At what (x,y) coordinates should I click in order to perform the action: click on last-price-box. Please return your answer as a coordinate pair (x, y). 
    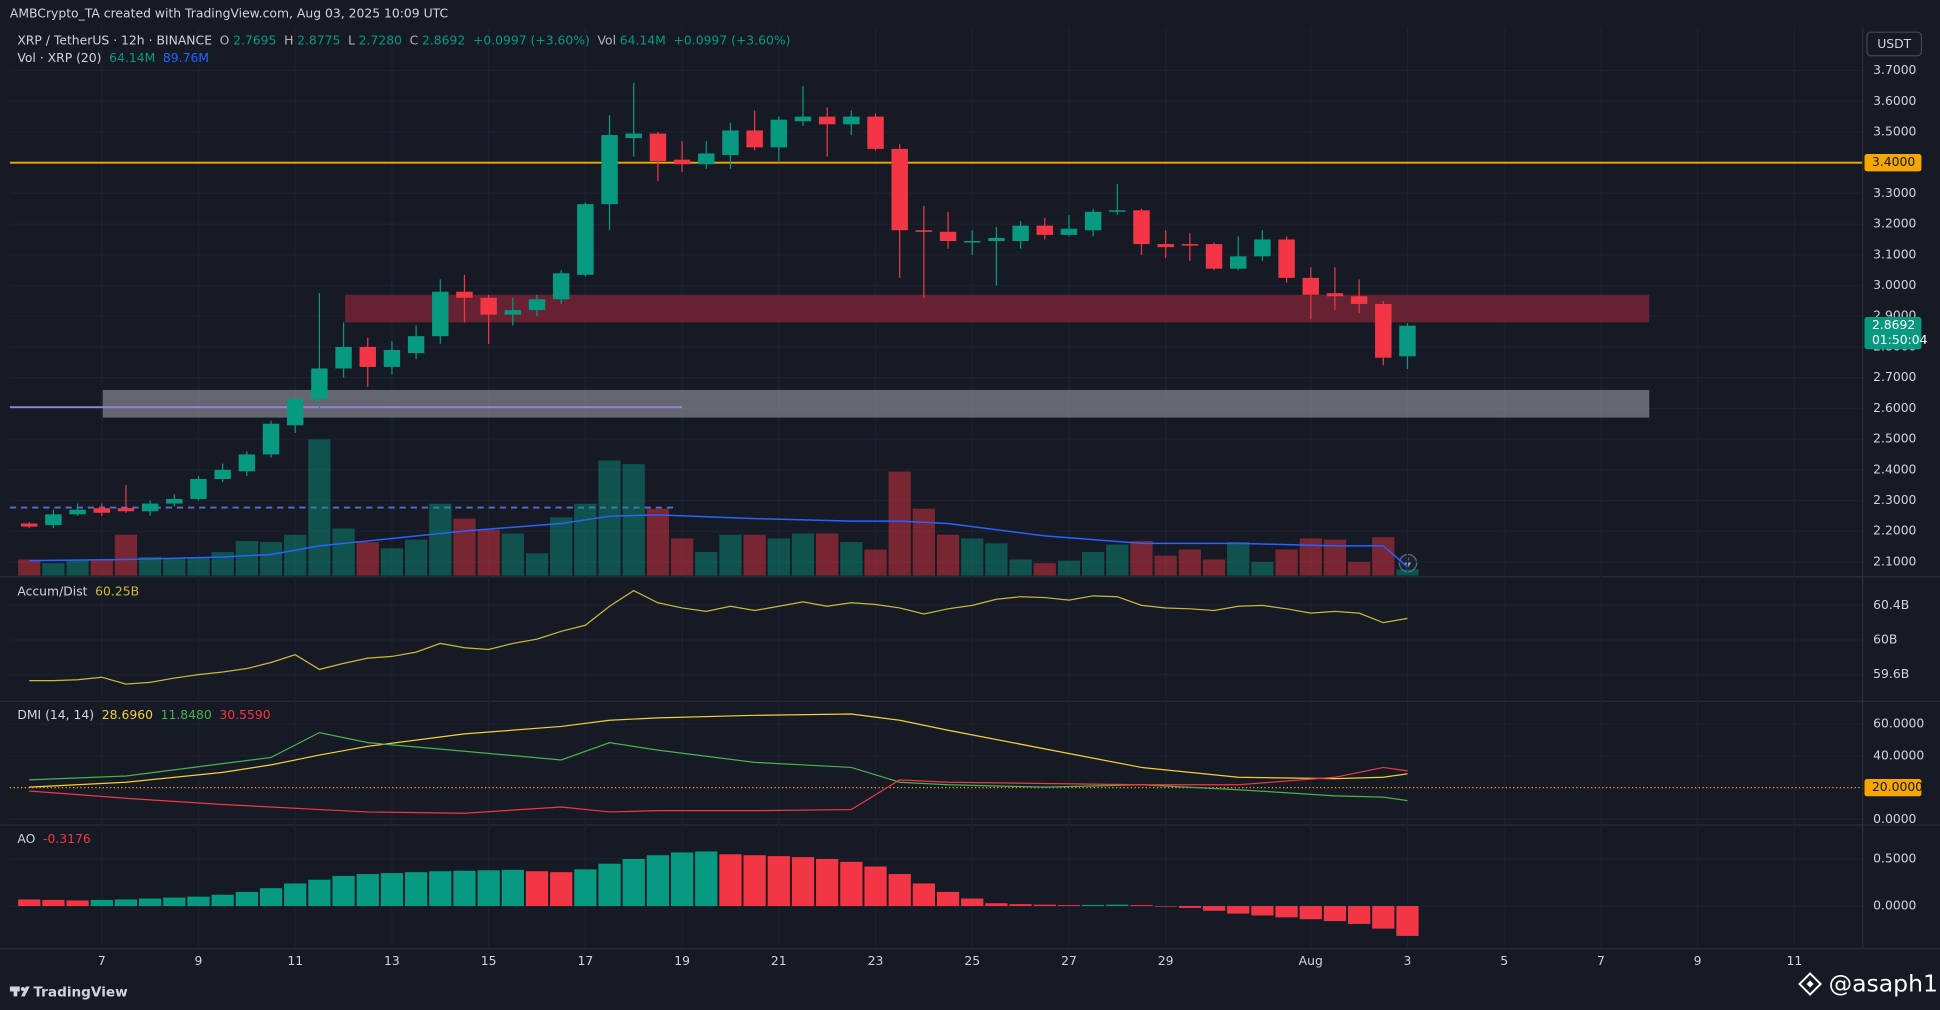
    Looking at the image, I should click on (1893, 333).